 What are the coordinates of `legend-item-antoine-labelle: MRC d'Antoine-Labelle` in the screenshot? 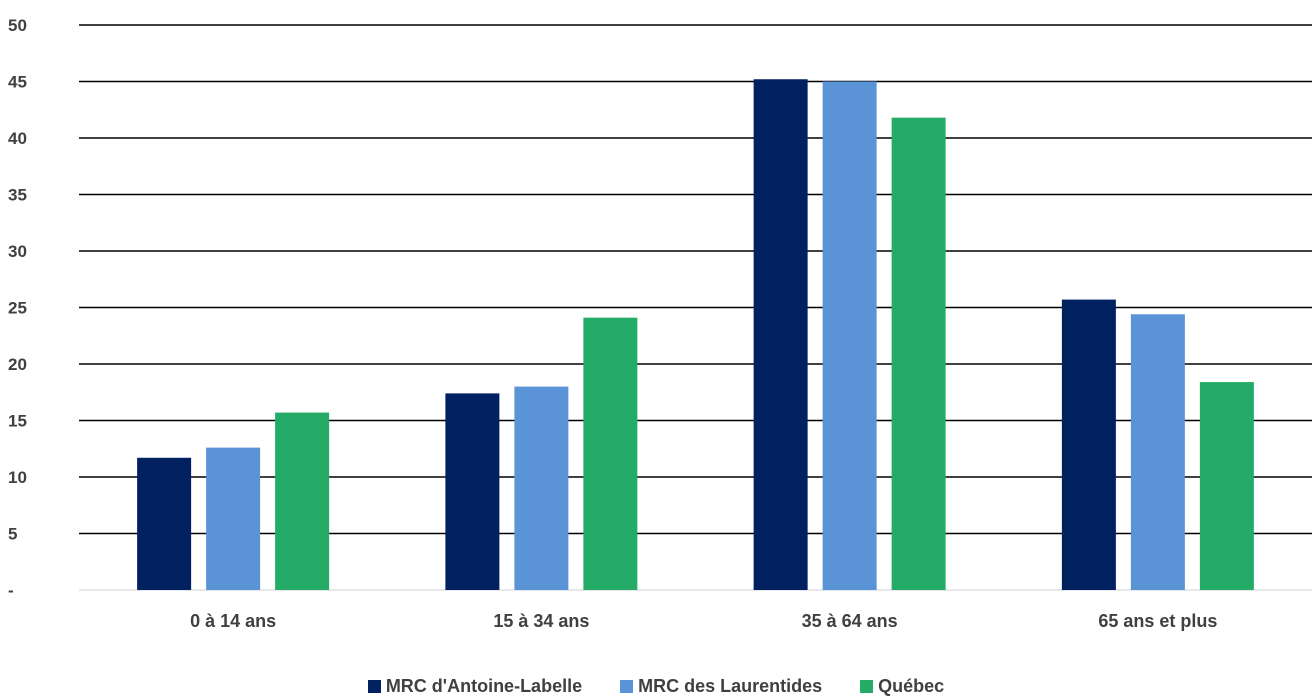 It's located at (475, 686).